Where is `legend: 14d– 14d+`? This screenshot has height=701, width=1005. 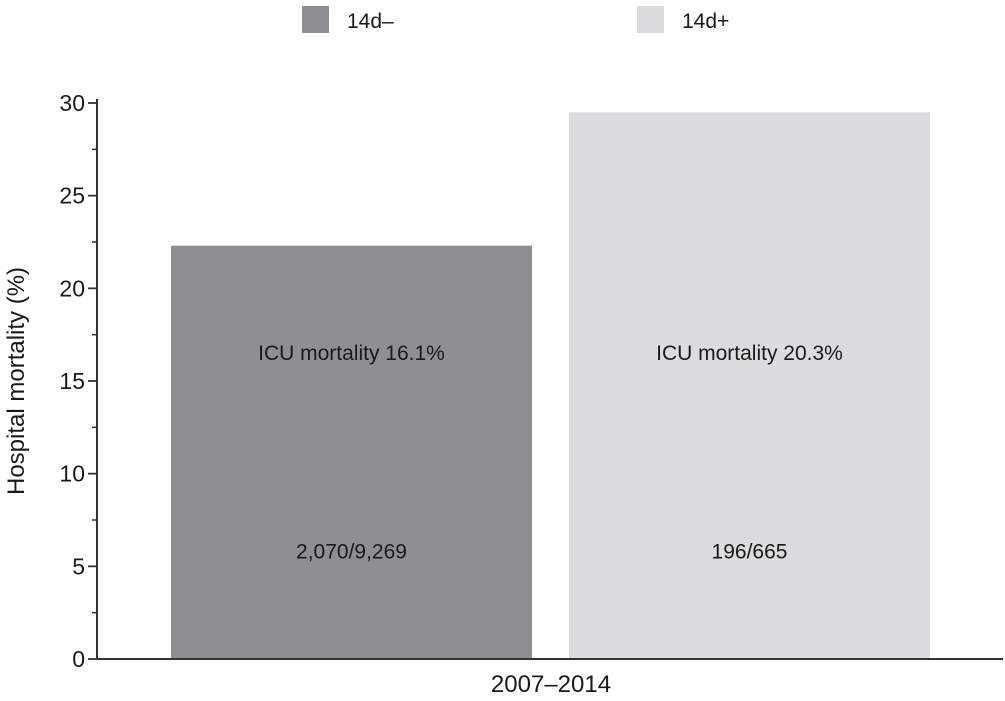 legend: 14d– 14d+ is located at coordinates (515, 19).